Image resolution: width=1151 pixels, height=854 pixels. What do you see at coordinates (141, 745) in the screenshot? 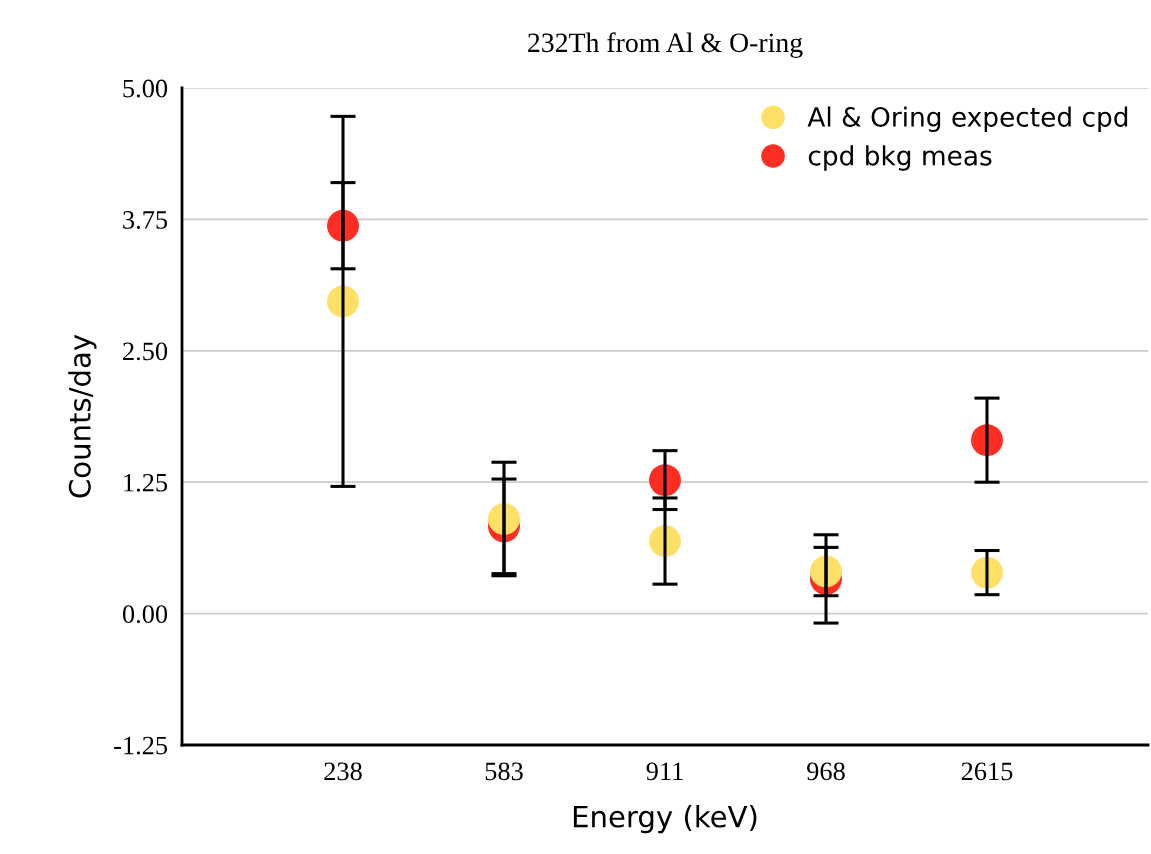
I see `y-tick-label: -1.25` at bounding box center [141, 745].